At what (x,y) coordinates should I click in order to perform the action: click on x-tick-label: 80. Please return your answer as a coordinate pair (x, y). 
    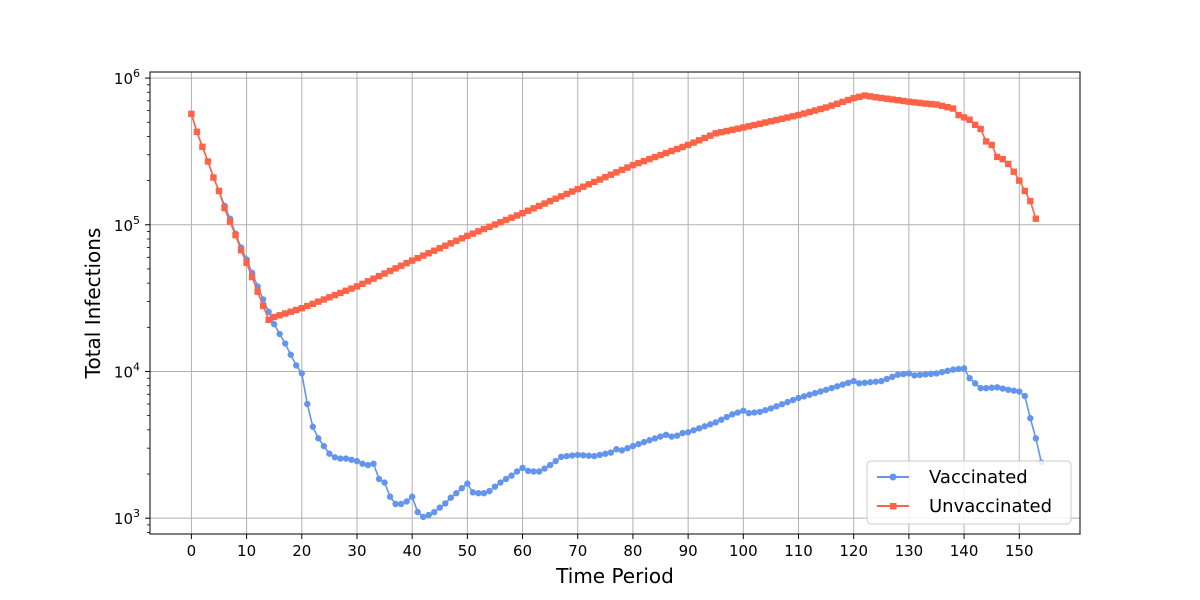
    Looking at the image, I should click on (632, 551).